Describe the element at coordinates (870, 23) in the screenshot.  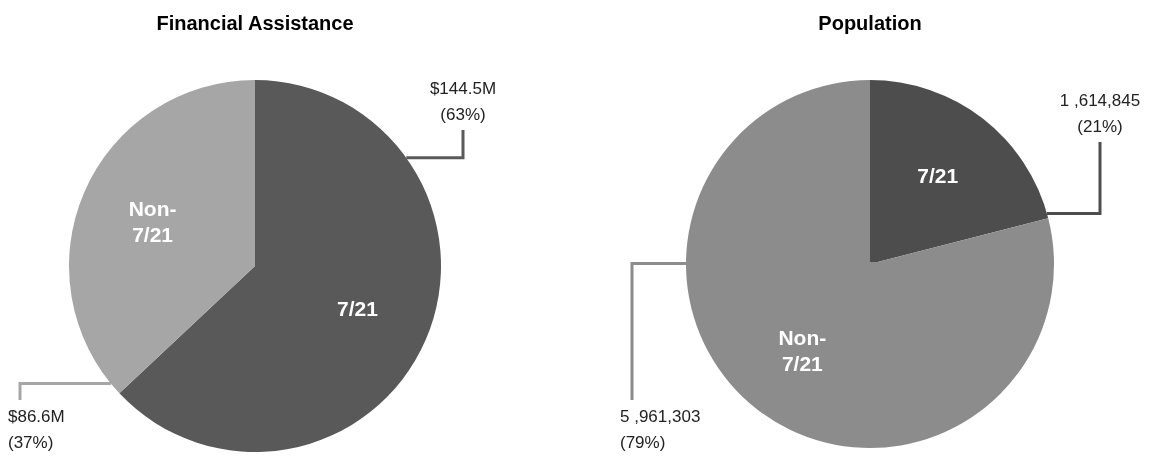
I see `chart-title: Population` at that location.